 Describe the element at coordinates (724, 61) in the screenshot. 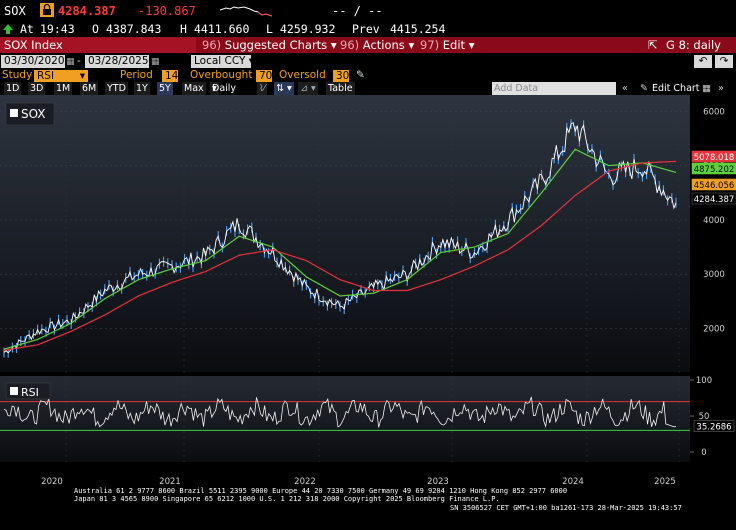

I see `redo-button: ↷` at that location.